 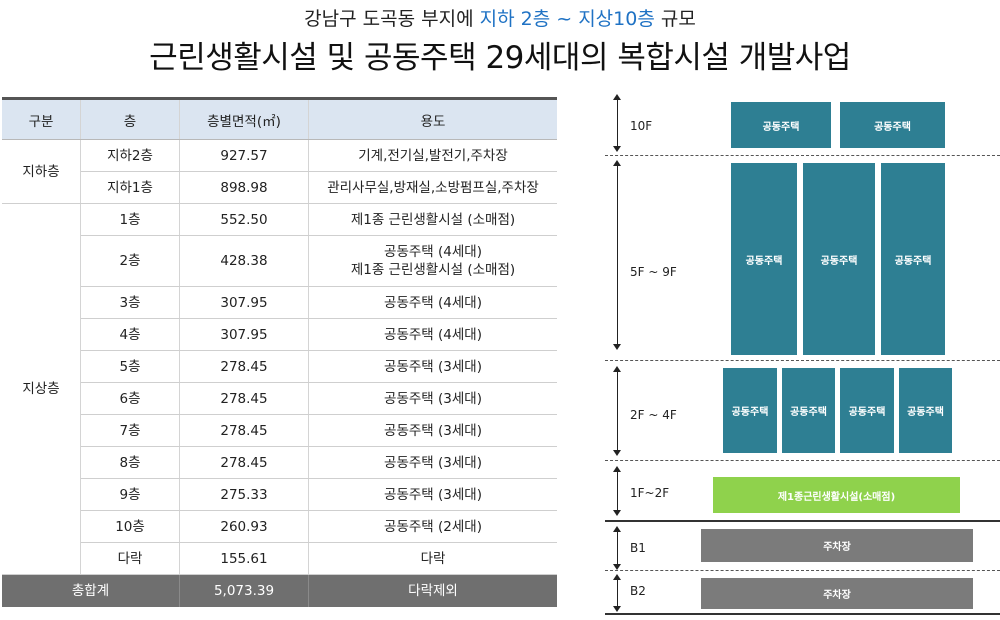 I want to click on header-category: 구분, so click(x=41, y=118).